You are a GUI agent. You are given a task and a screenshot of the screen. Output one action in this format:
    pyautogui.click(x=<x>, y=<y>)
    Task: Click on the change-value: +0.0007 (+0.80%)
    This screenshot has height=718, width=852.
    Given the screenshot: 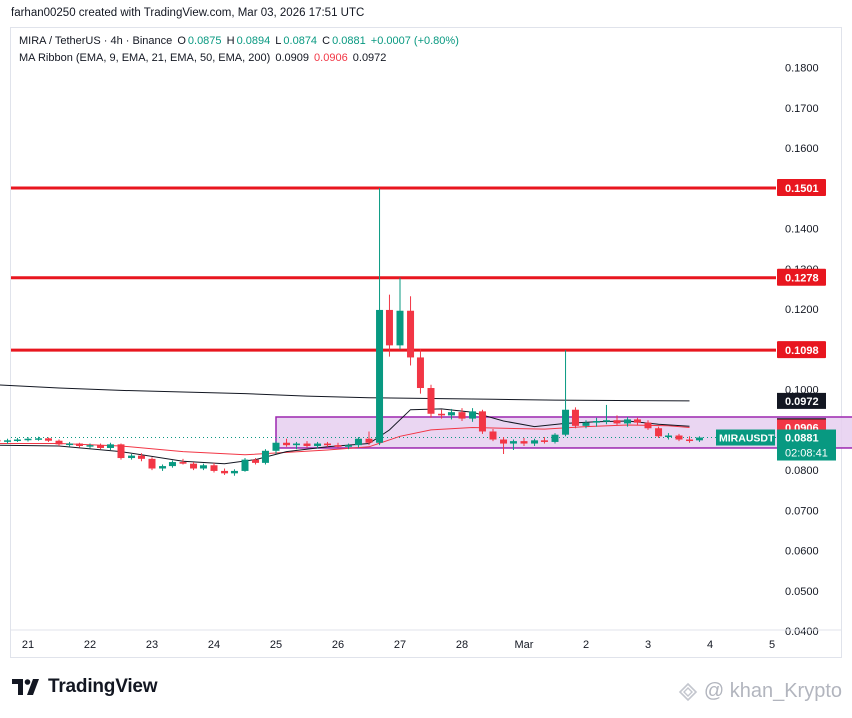 What is the action you would take?
    pyautogui.click(x=414, y=41)
    